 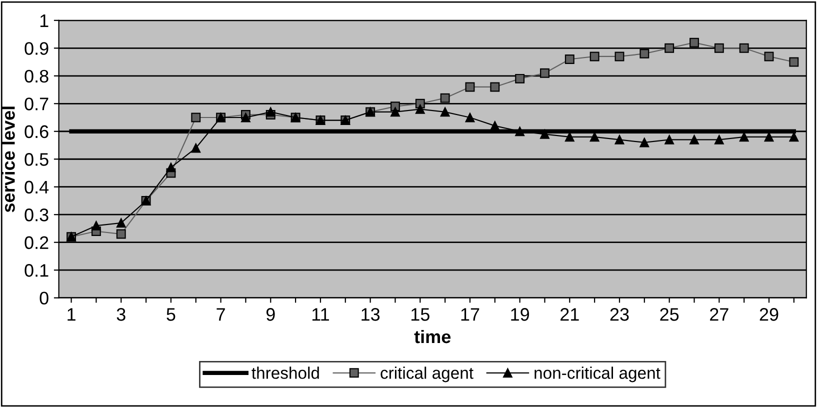 What do you see at coordinates (669, 314) in the screenshot?
I see `x-tick-label: 25` at bounding box center [669, 314].